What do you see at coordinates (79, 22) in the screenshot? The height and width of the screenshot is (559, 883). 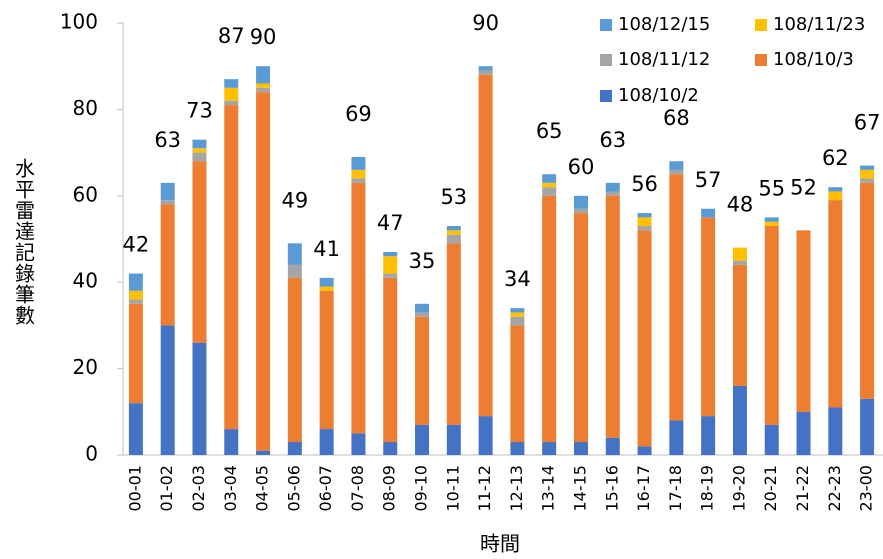 I see `y-tick-label: 100` at bounding box center [79, 22].